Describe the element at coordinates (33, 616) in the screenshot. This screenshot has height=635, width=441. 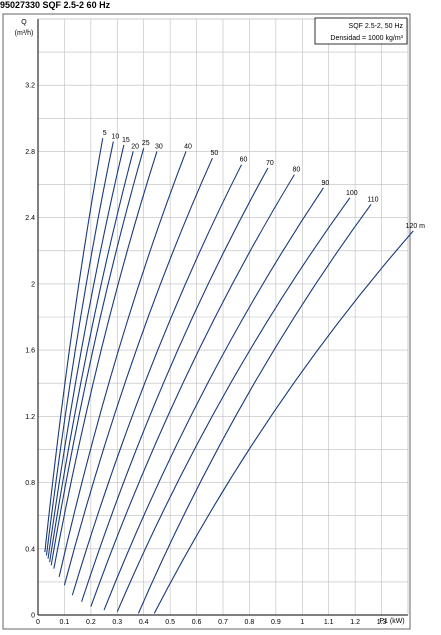
I see `y-tick-label: 0` at that location.